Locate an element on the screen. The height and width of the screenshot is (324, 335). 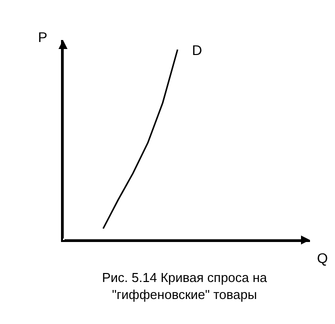
text: P is located at coordinates (43, 37).